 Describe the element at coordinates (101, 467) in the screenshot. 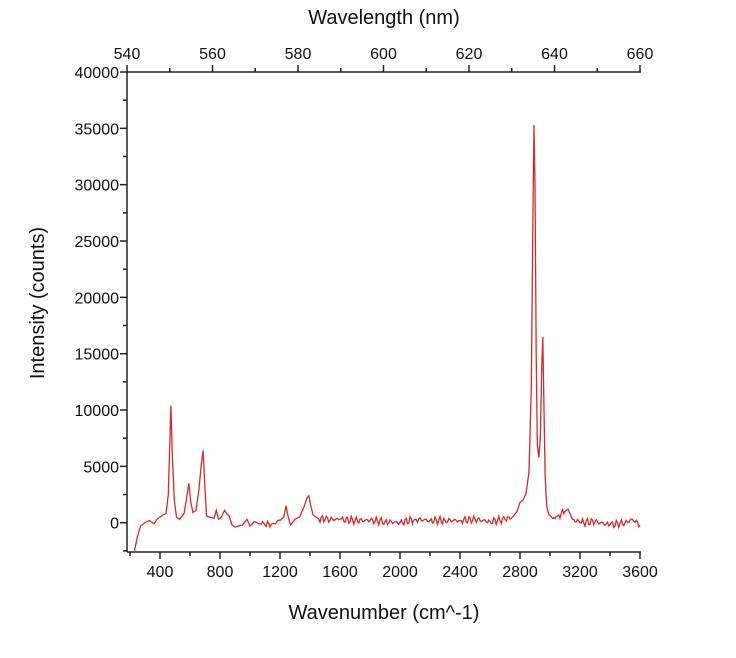

I see `y-tick-label: 5000` at that location.